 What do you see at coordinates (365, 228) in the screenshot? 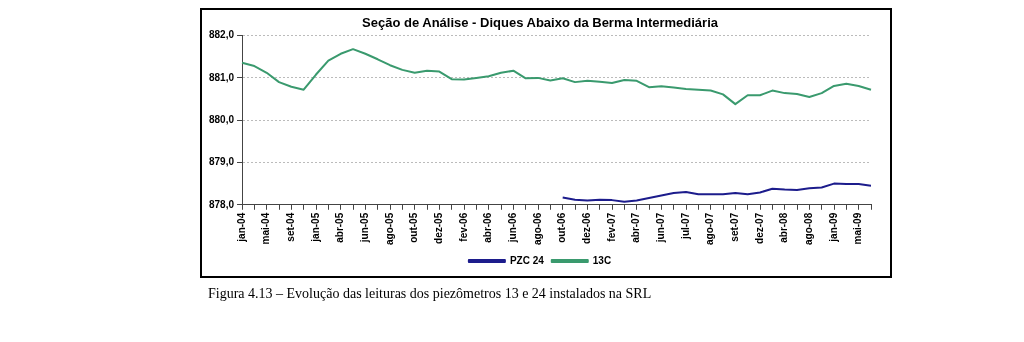
I see `x-tick-label: jun-05` at bounding box center [365, 228].